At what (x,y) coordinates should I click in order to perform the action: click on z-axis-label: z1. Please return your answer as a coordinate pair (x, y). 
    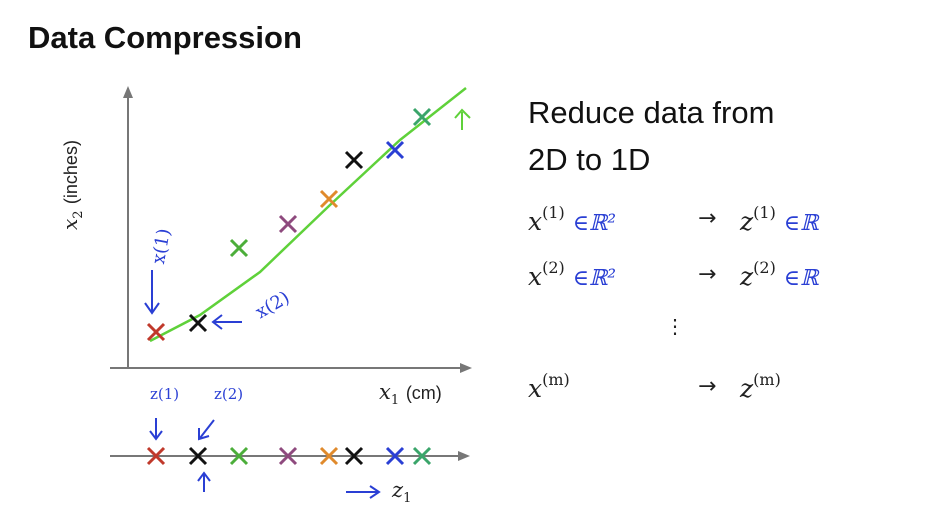
    Looking at the image, I should click on (402, 492).